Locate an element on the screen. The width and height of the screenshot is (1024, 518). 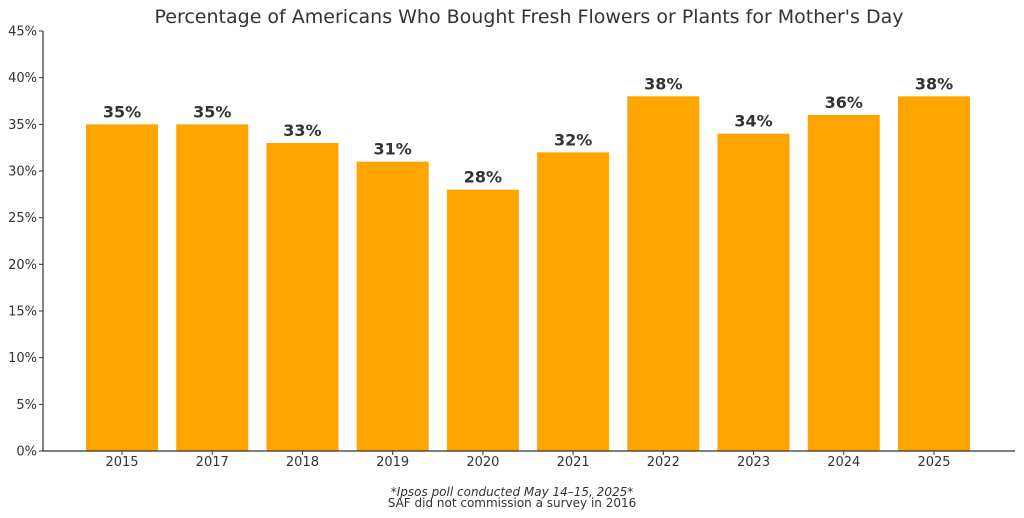
poll-footnote: *Ipsos poll conducted May 14–15, 2025* is located at coordinates (512, 492).